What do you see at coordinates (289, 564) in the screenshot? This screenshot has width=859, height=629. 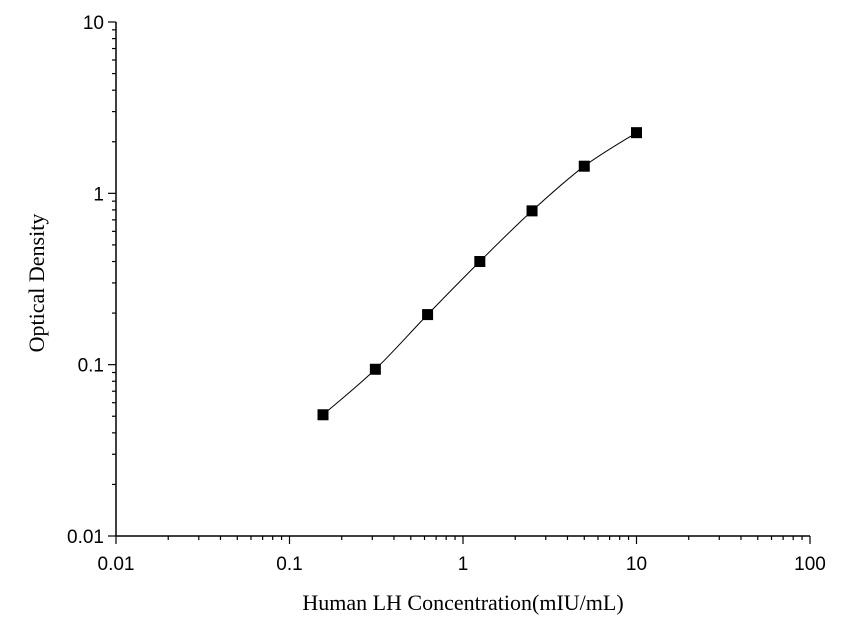 I see `x-tick-label: 0.1` at bounding box center [289, 564].